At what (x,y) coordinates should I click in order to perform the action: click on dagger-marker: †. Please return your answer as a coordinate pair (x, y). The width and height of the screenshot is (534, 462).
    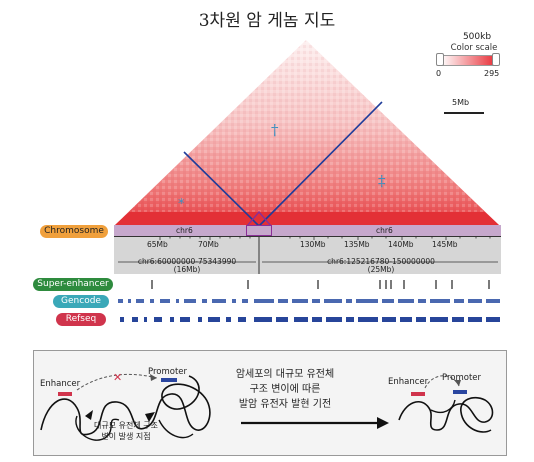
    Looking at the image, I should click on (275, 130).